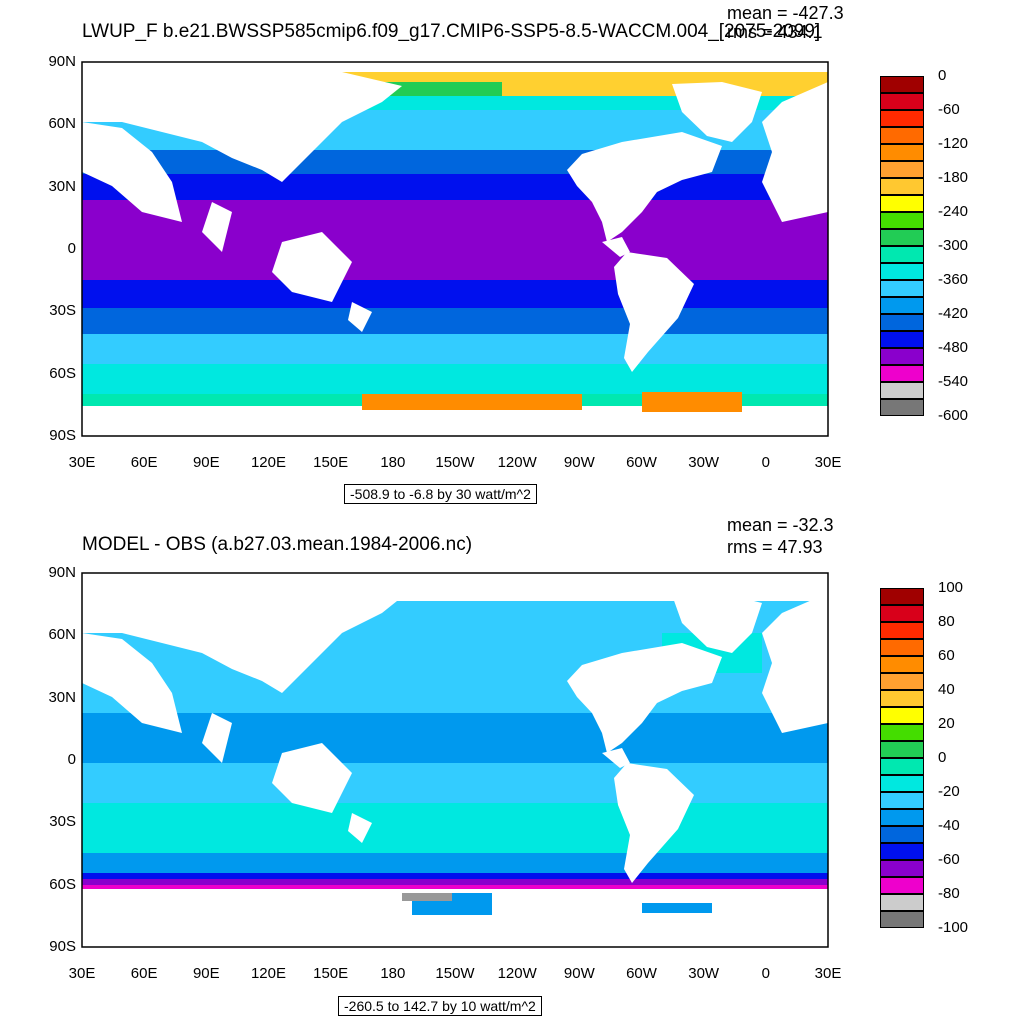  I want to click on top-north-trade-band, so click(455, 187).